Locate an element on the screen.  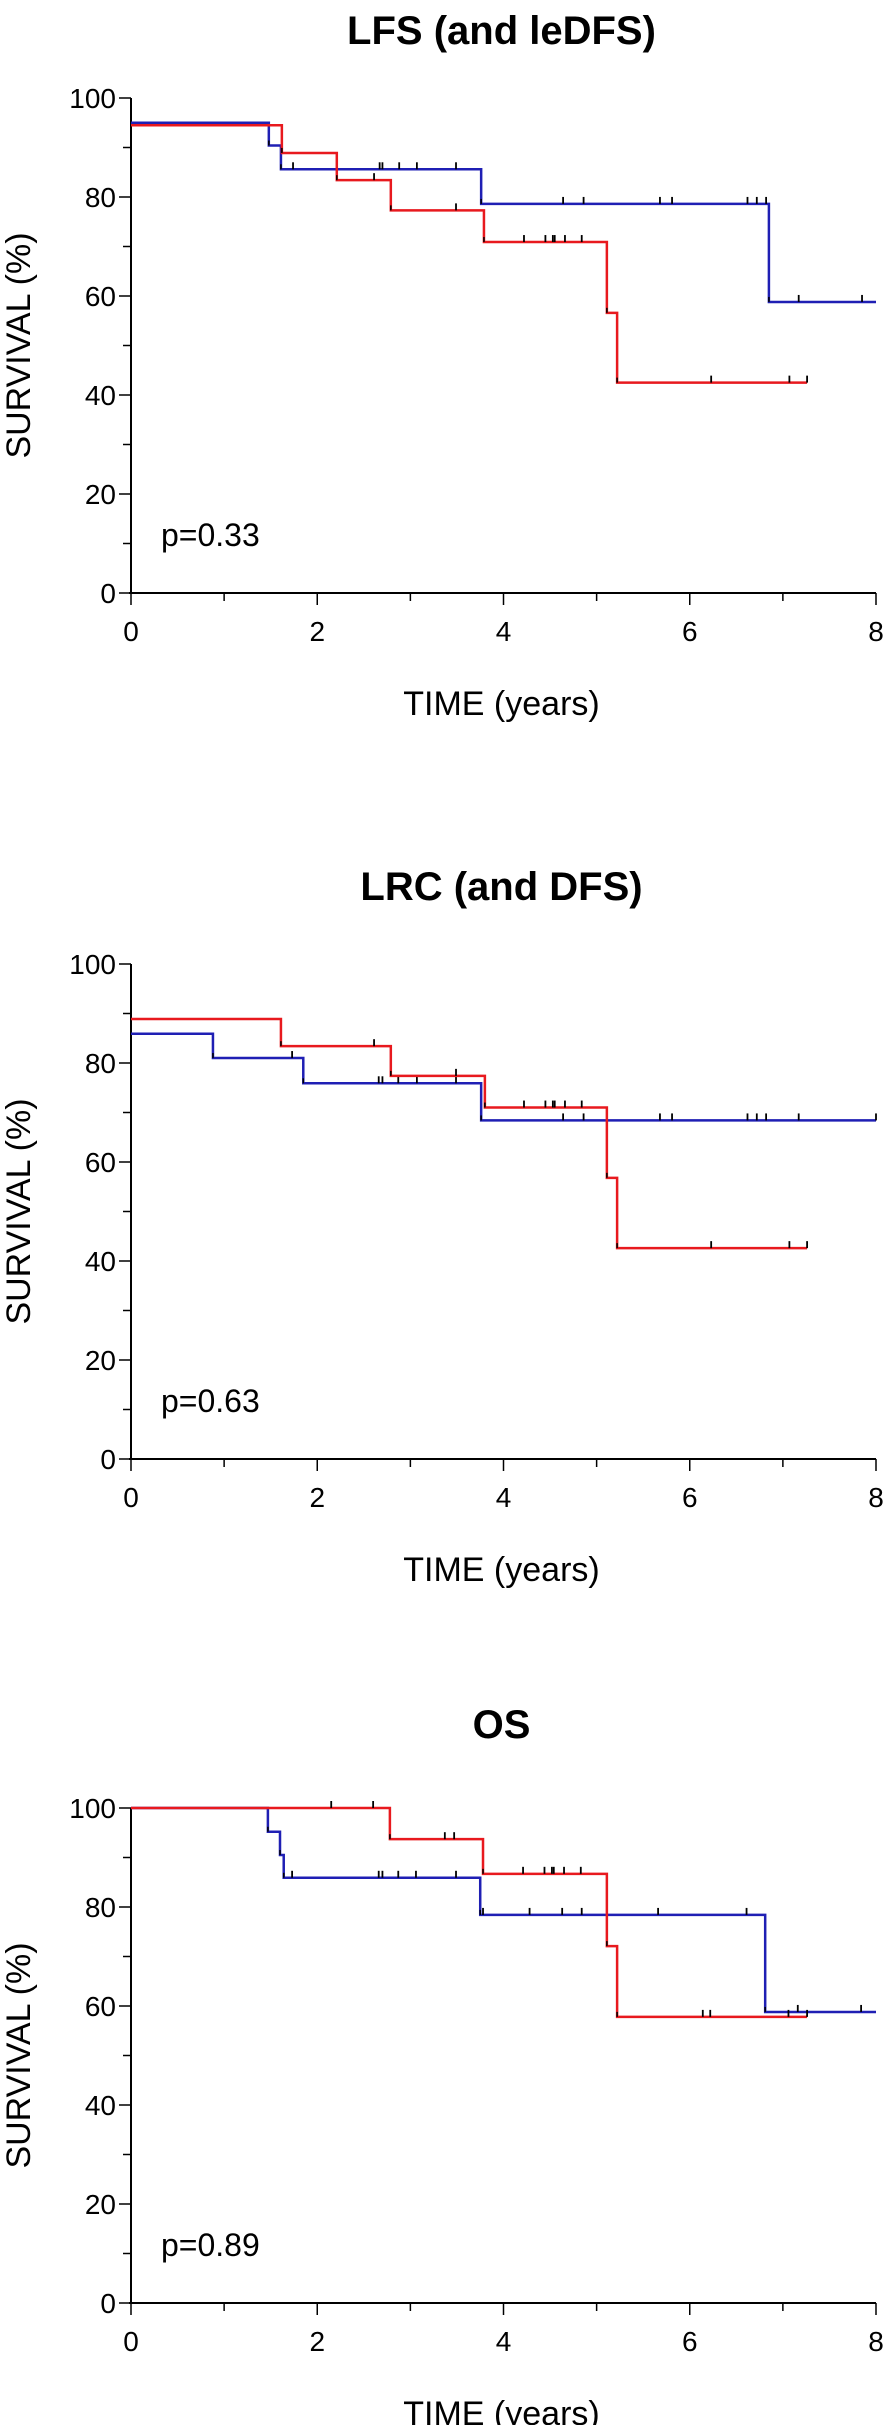
chart-title: LRC (and DFS) is located at coordinates (501, 887).